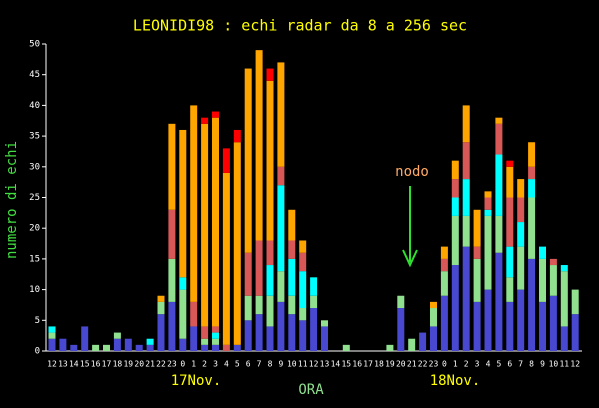 The height and width of the screenshot is (408, 599). What do you see at coordinates (34, 198) in the screenshot?
I see `y-tick-label: 25` at bounding box center [34, 198].